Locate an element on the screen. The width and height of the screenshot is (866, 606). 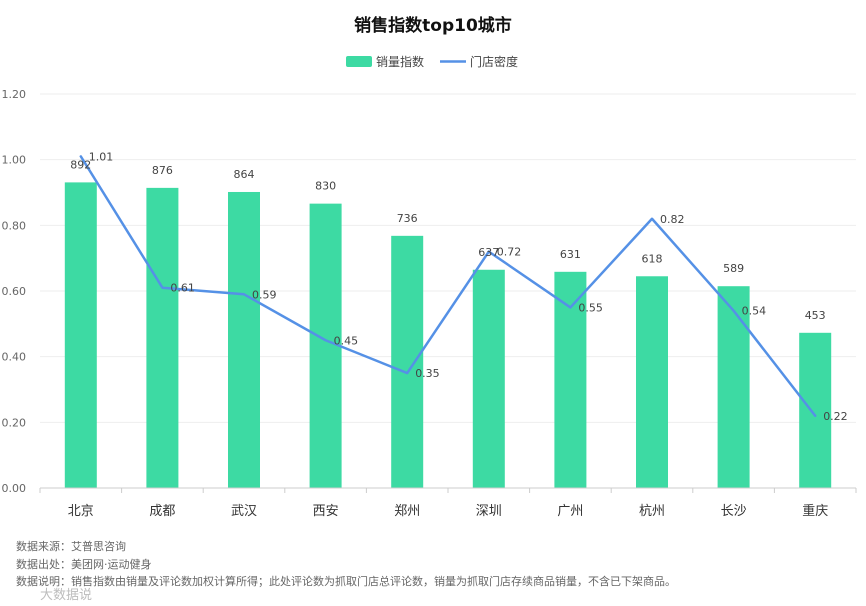
bar-value-label: 589 is located at coordinates (733, 268).